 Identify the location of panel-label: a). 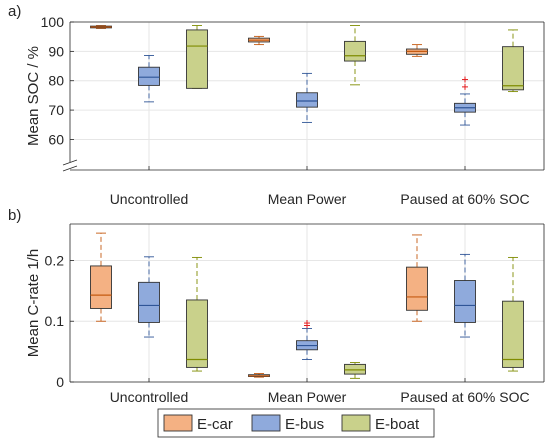
(14, 11).